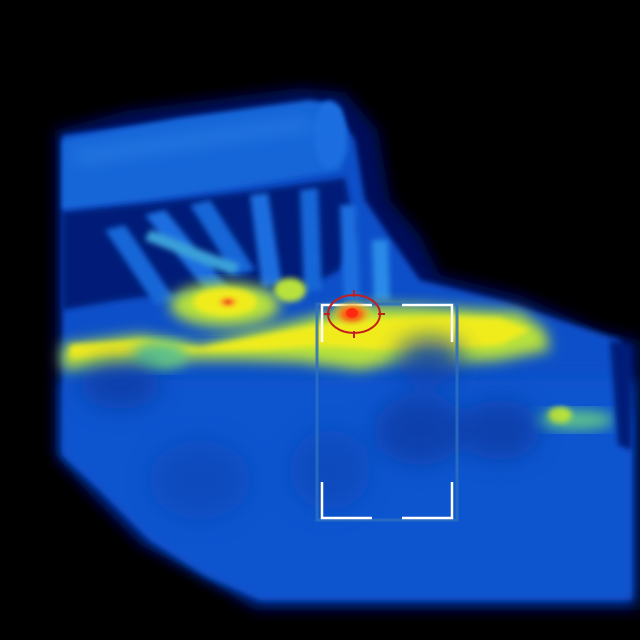  What do you see at coordinates (330, 135) in the screenshot?
I see `boom-end` at bounding box center [330, 135].